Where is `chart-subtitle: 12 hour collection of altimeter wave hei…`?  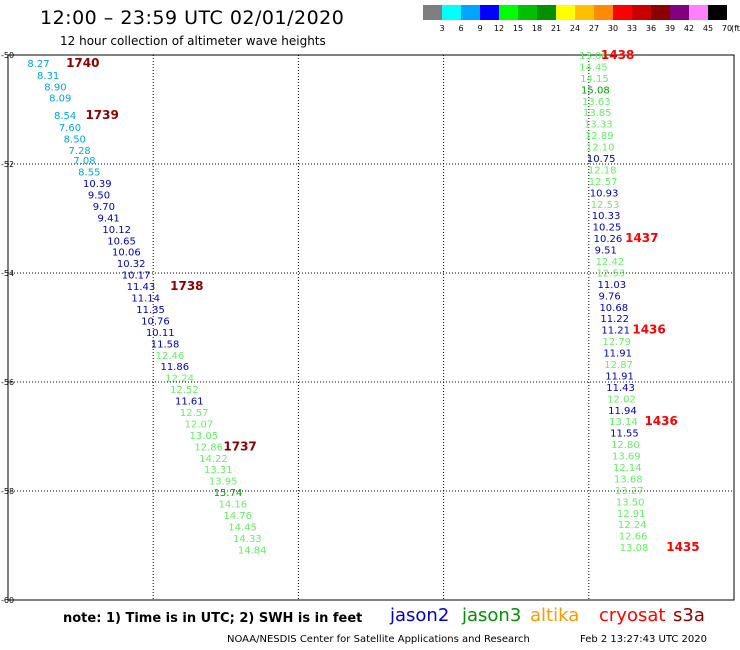
chart-subtitle: 12 hour collection of altimeter wave hei… is located at coordinates (193, 41).